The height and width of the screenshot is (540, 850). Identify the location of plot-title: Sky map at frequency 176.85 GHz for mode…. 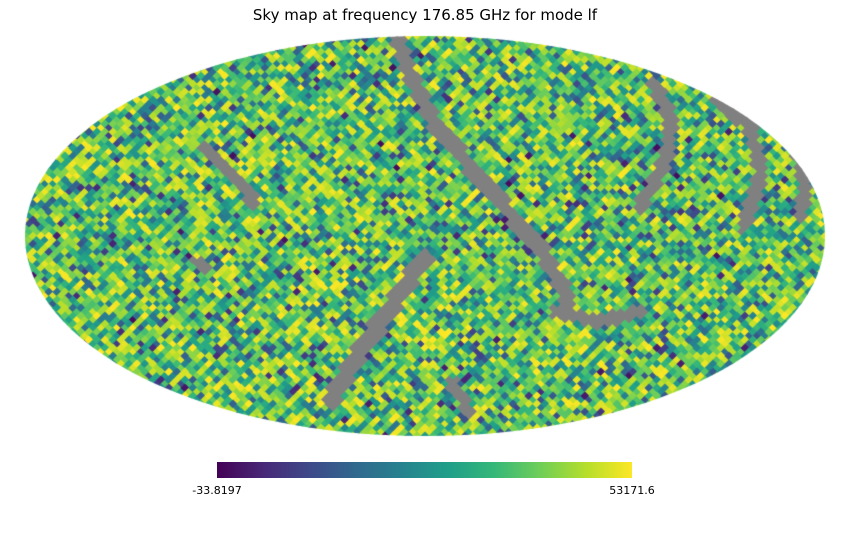
(425, 15).